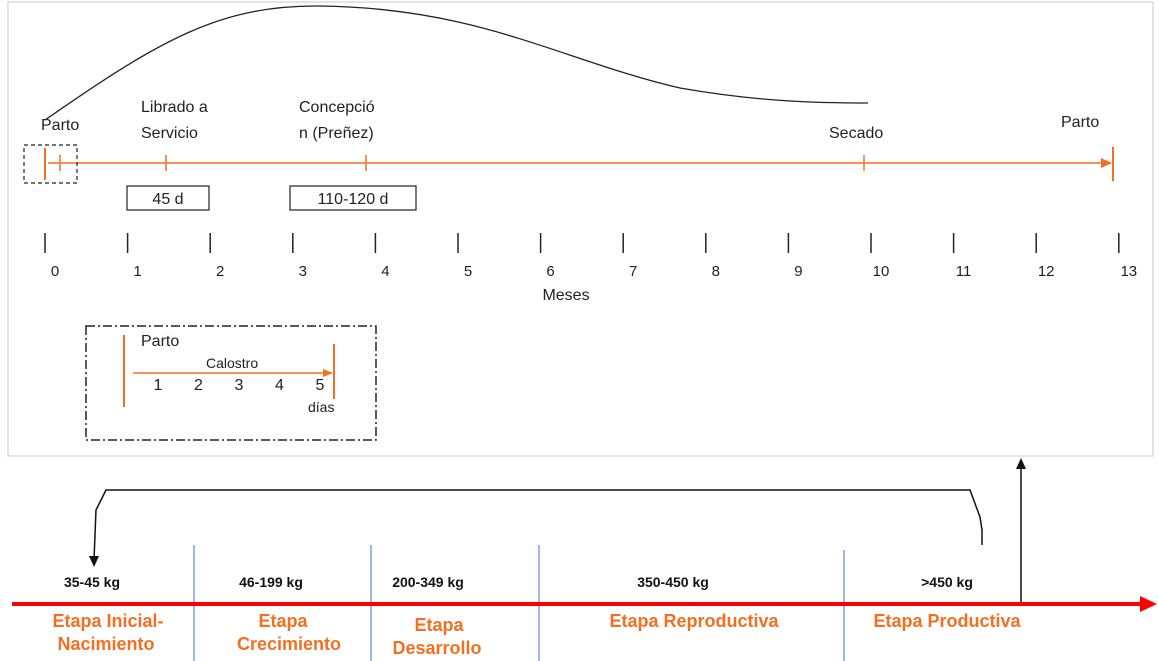  Describe the element at coordinates (105, 644) in the screenshot. I see `stage-name-inicial-line2: Nacimiento` at that location.